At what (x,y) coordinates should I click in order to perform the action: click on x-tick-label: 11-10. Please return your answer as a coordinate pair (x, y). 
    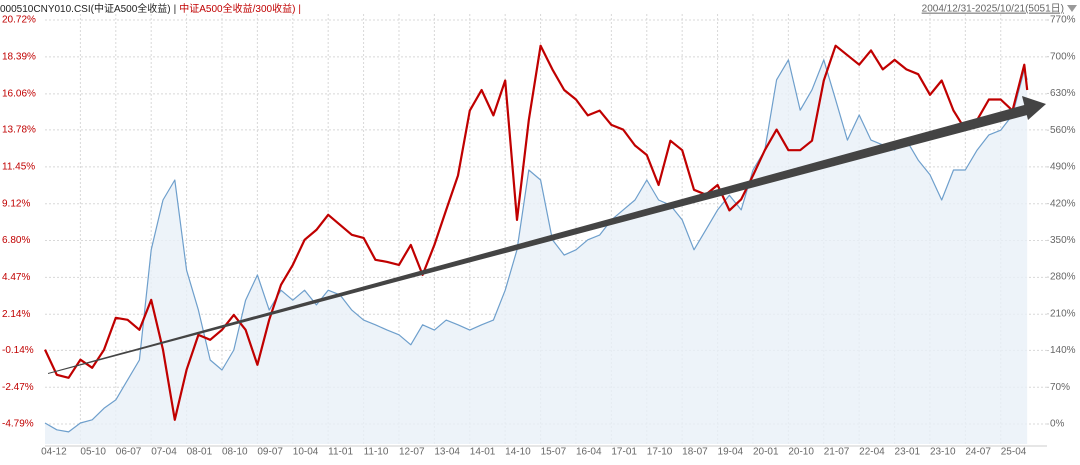
    Looking at the image, I should click on (376, 452).